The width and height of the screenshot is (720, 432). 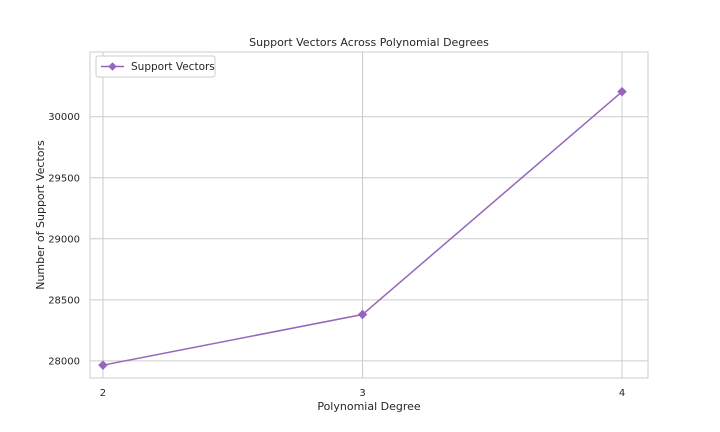 I want to click on y-tick-label: 28500, so click(x=64, y=300).